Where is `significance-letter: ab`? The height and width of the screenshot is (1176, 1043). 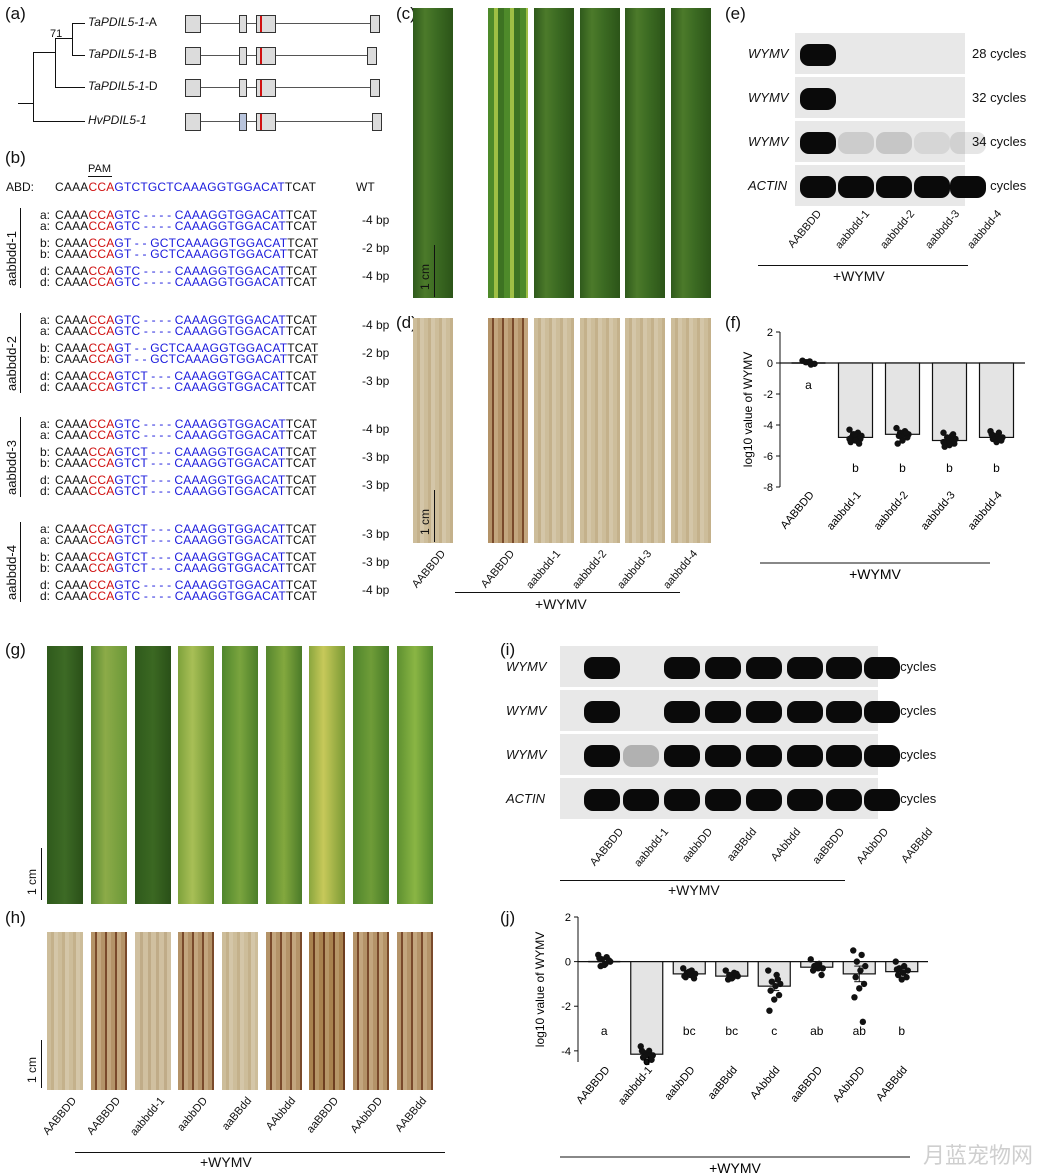
significance-letter: ab is located at coordinates (860, 1031).